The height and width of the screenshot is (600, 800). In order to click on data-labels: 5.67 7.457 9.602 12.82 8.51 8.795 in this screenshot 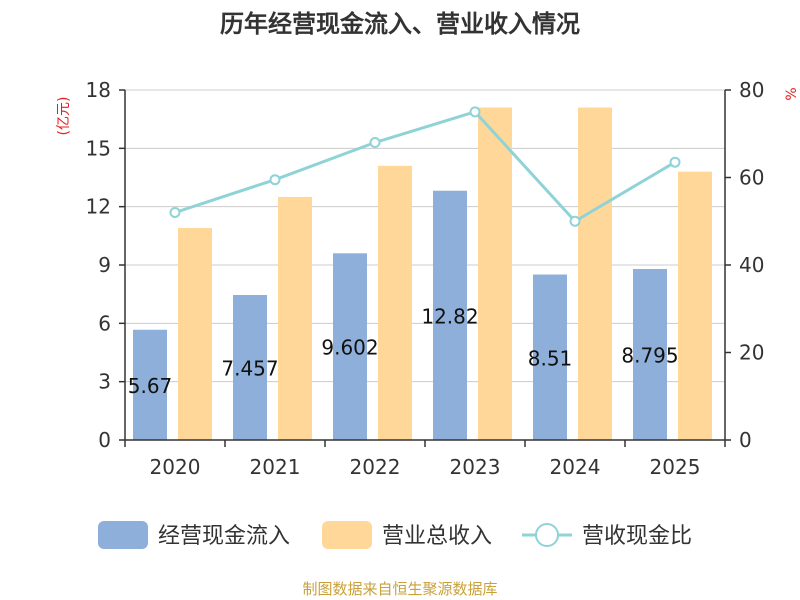, I will do `click(403, 351)`.